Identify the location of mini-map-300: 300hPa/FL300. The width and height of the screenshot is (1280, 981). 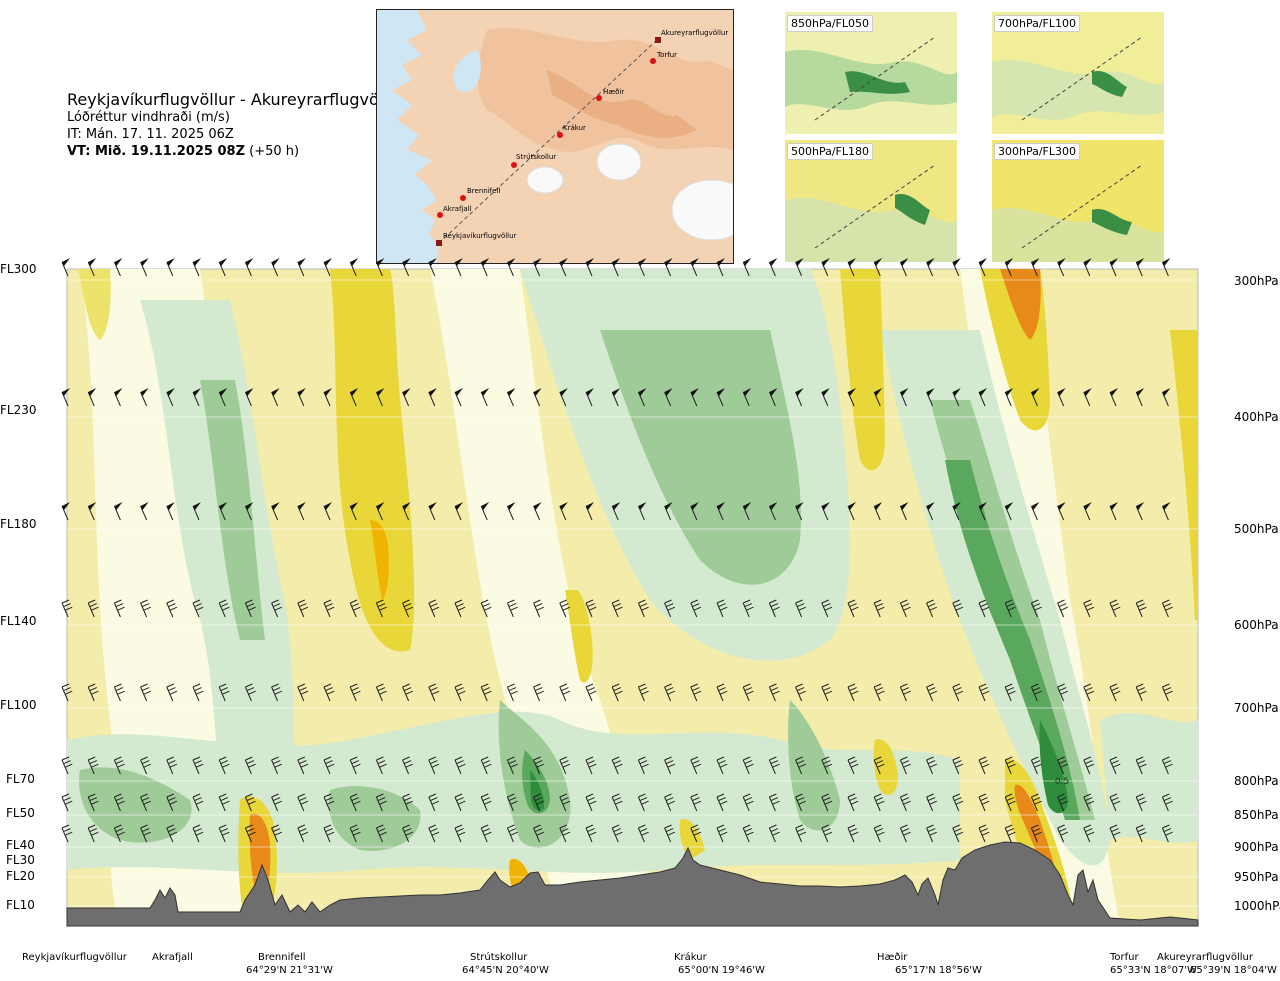
(1078, 201).